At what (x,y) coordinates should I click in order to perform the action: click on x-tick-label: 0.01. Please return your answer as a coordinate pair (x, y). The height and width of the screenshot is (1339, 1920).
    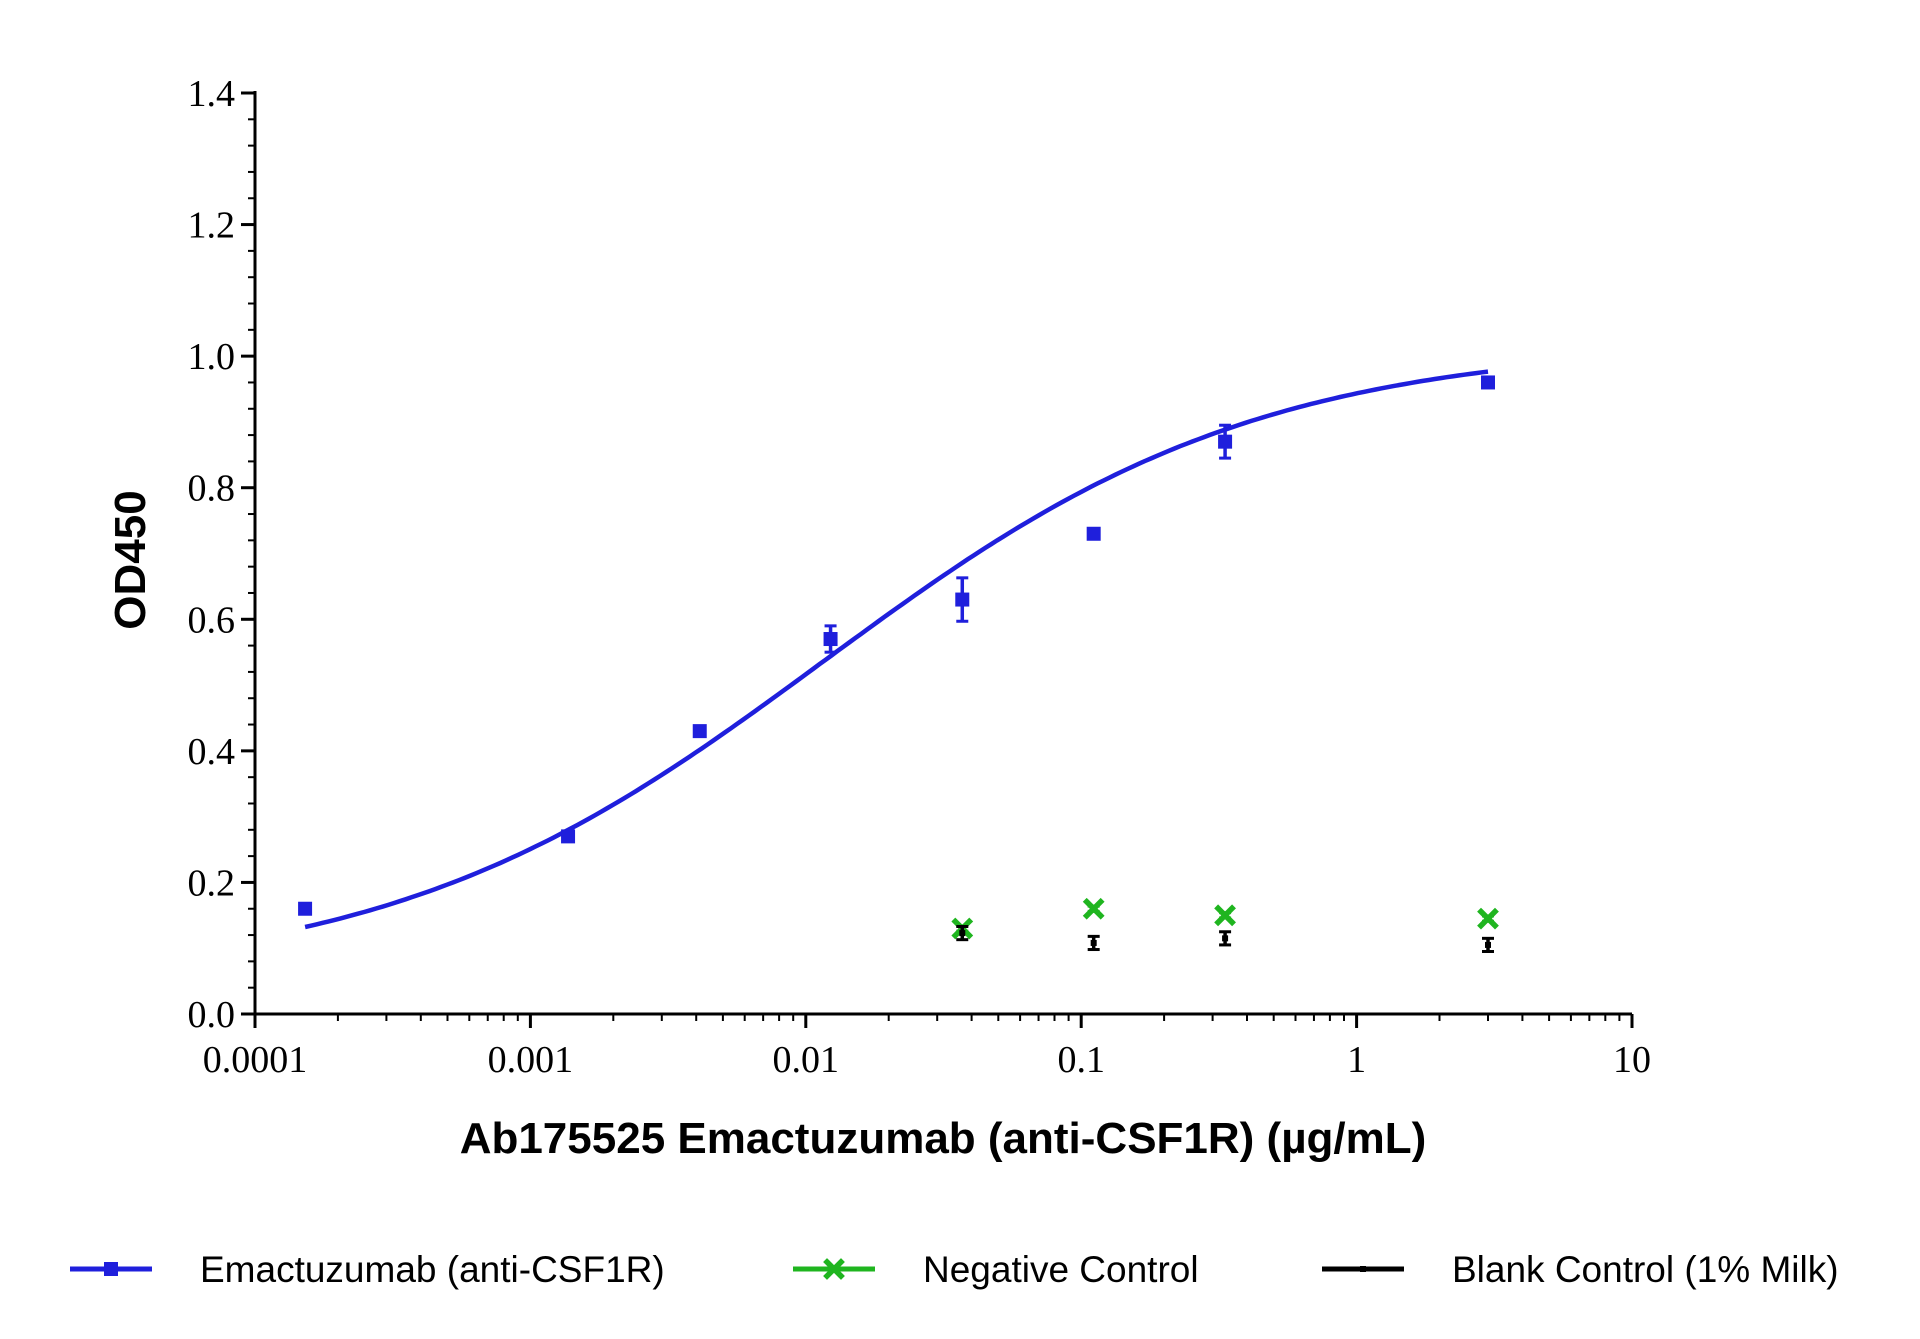
    Looking at the image, I should click on (806, 1060).